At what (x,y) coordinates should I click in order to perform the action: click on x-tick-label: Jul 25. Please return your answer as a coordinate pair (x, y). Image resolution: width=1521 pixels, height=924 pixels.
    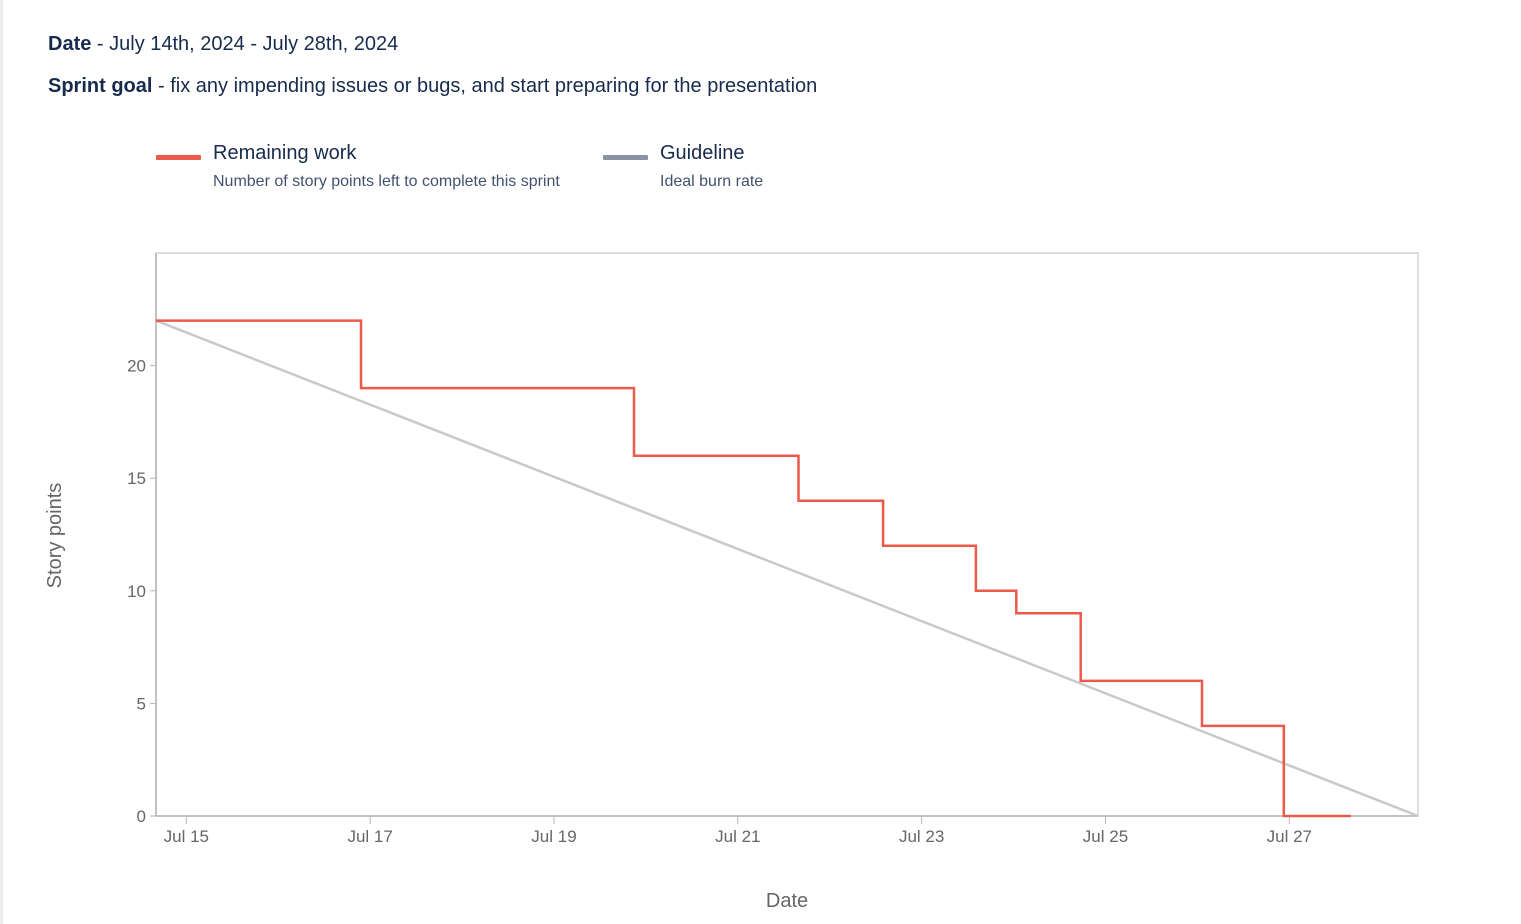
    Looking at the image, I should click on (1105, 836).